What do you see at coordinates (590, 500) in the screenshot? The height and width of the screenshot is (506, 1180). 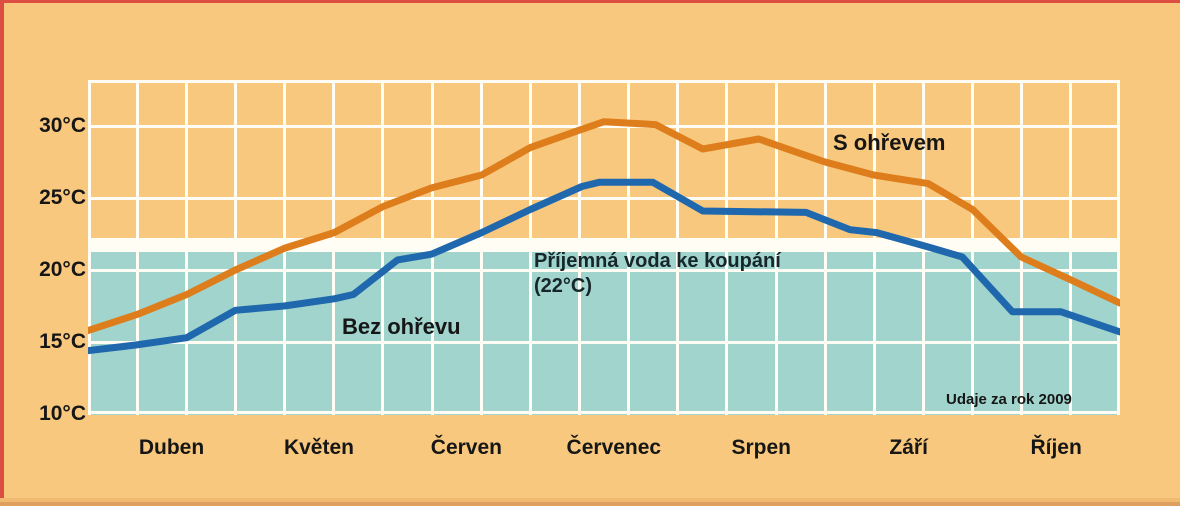 I see `bottom-shade-strip-light` at bounding box center [590, 500].